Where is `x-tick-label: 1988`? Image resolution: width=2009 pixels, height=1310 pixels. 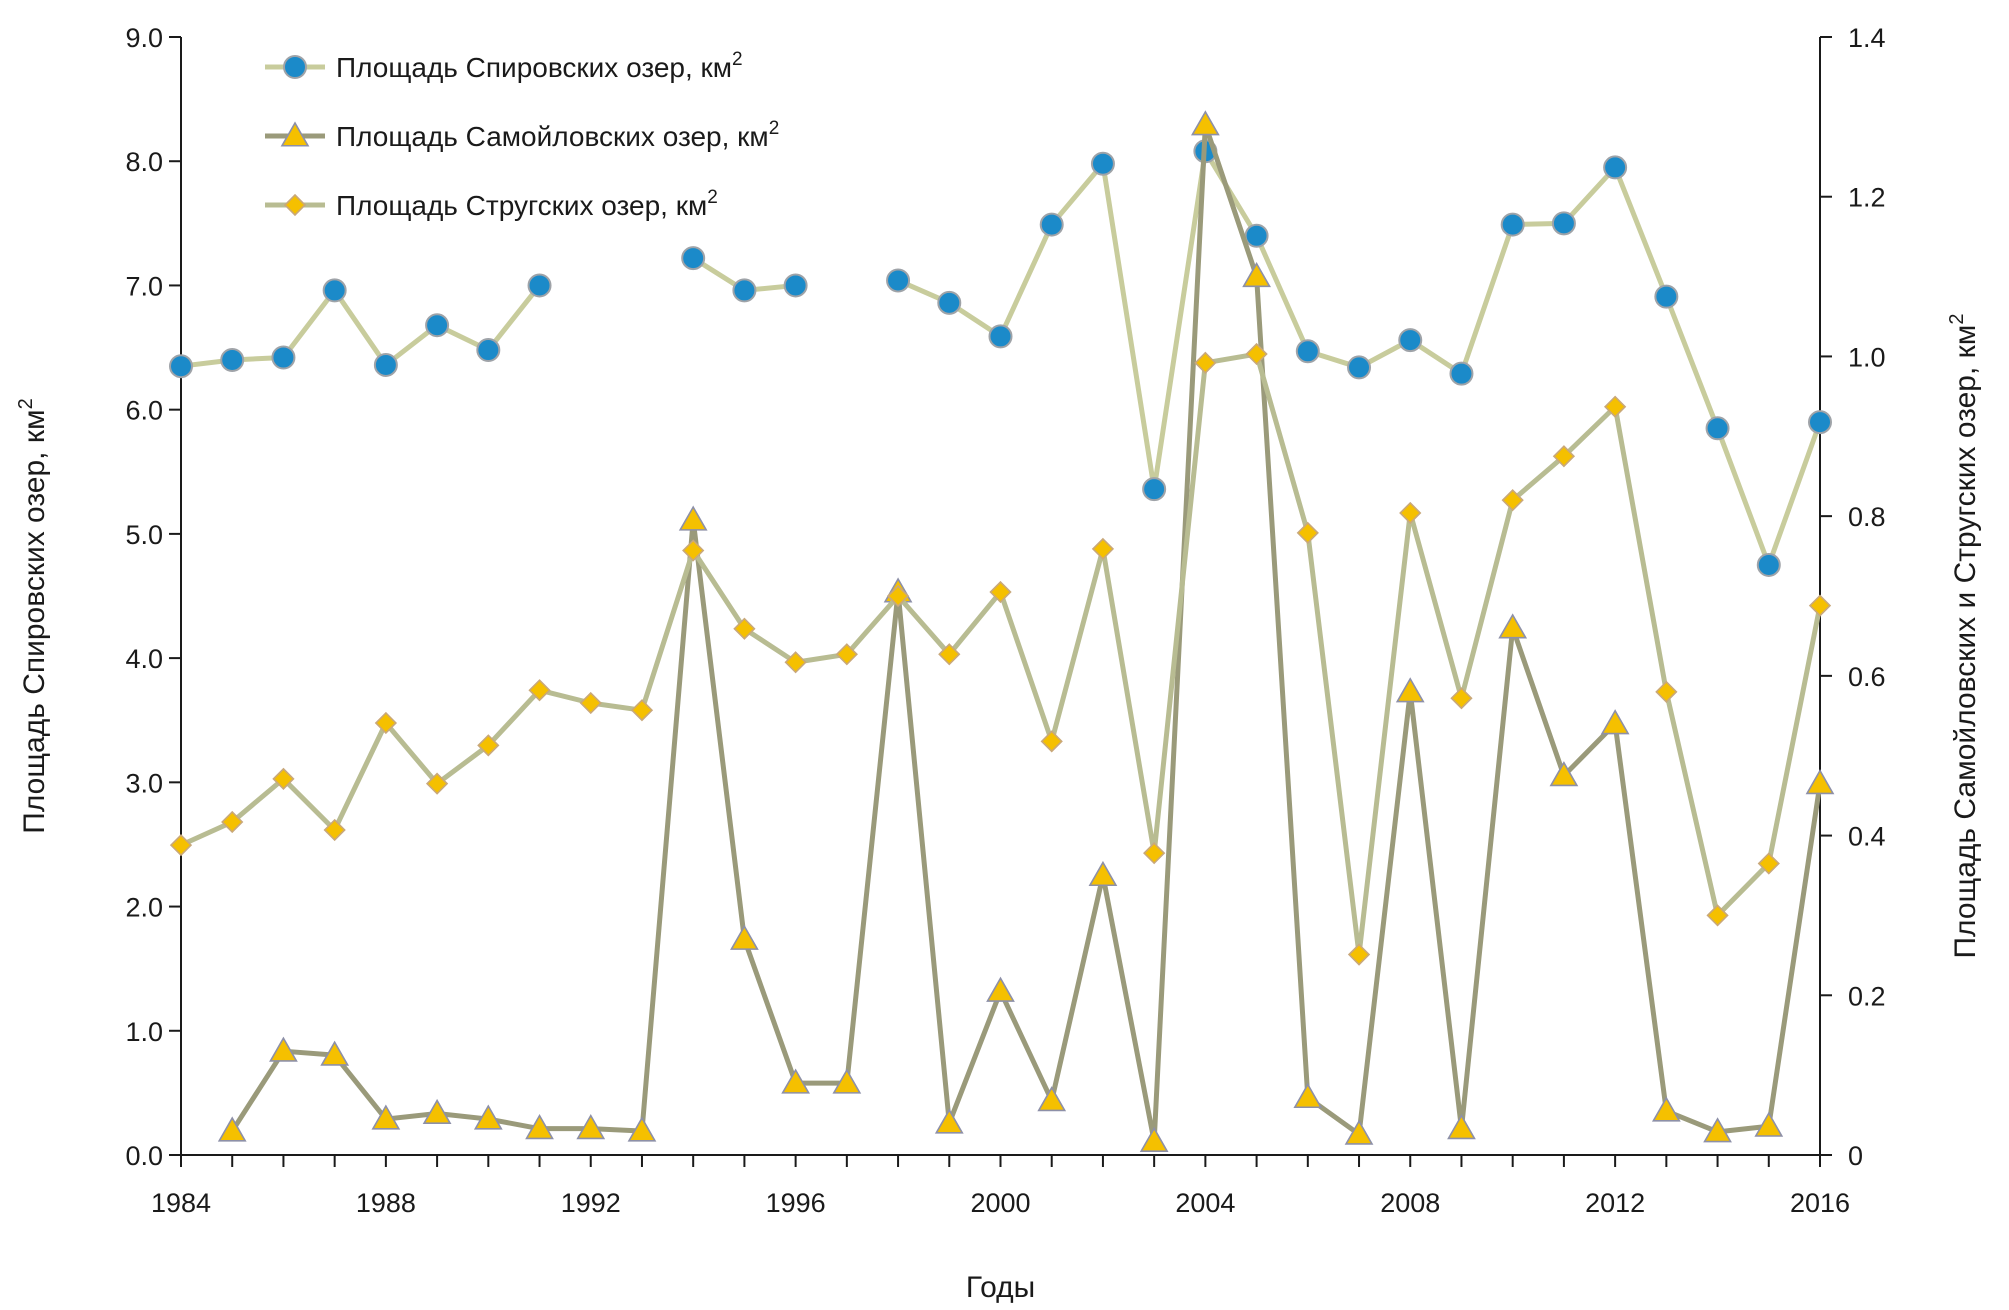 x-tick-label: 1988 is located at coordinates (386, 1203).